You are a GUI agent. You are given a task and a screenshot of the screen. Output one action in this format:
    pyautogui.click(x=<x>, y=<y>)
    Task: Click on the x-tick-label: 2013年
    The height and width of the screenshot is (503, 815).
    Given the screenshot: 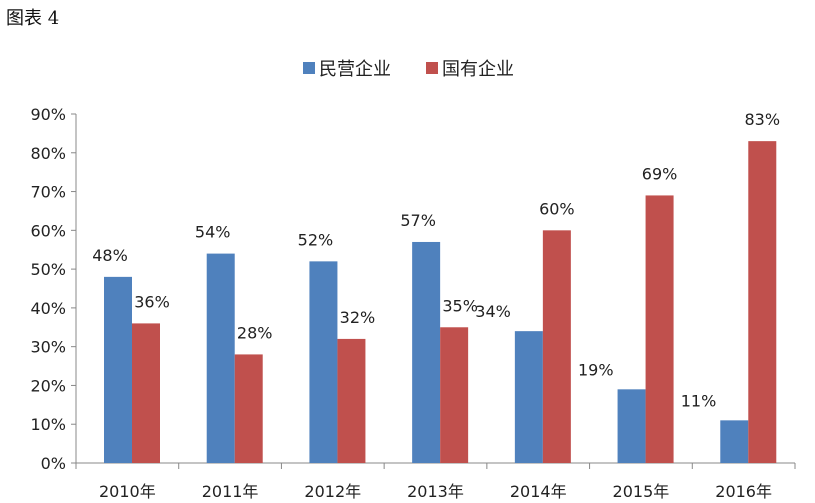 What is the action you would take?
    pyautogui.click(x=435, y=491)
    